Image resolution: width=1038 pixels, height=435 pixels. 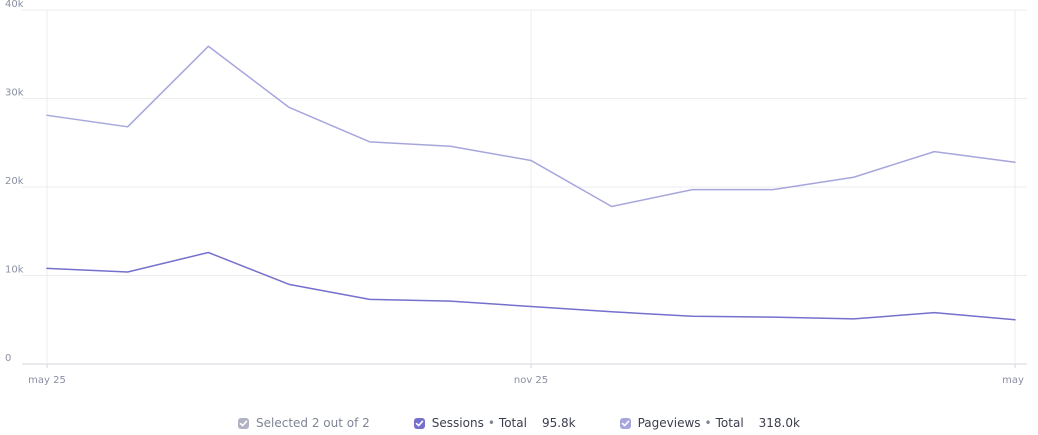 I want to click on y-axis-ticks: 0 10k 20k 30k 40k, so click(x=14, y=182).